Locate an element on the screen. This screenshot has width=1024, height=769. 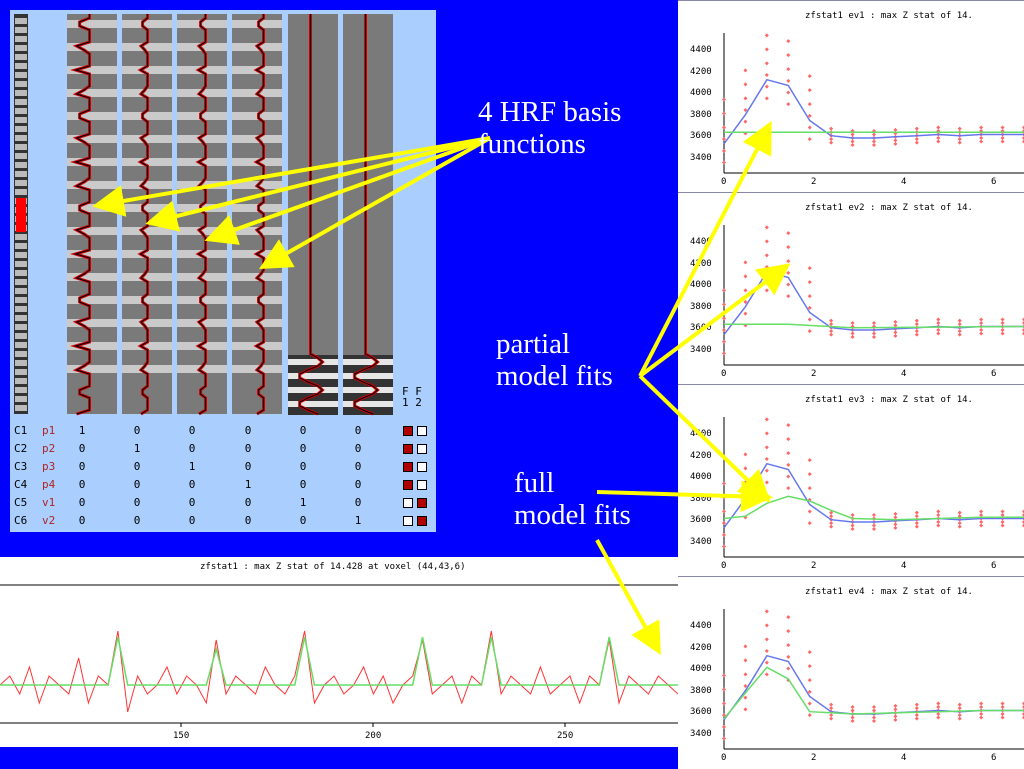
peristimulus-title: zfstat1 ev2 : max Z stat of 14. is located at coordinates (889, 208).